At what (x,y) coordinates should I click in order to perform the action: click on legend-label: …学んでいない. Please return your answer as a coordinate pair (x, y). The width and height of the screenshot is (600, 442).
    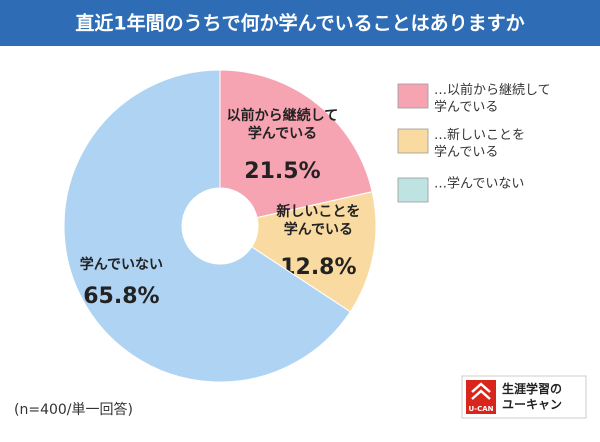
    Looking at the image, I should click on (479, 184).